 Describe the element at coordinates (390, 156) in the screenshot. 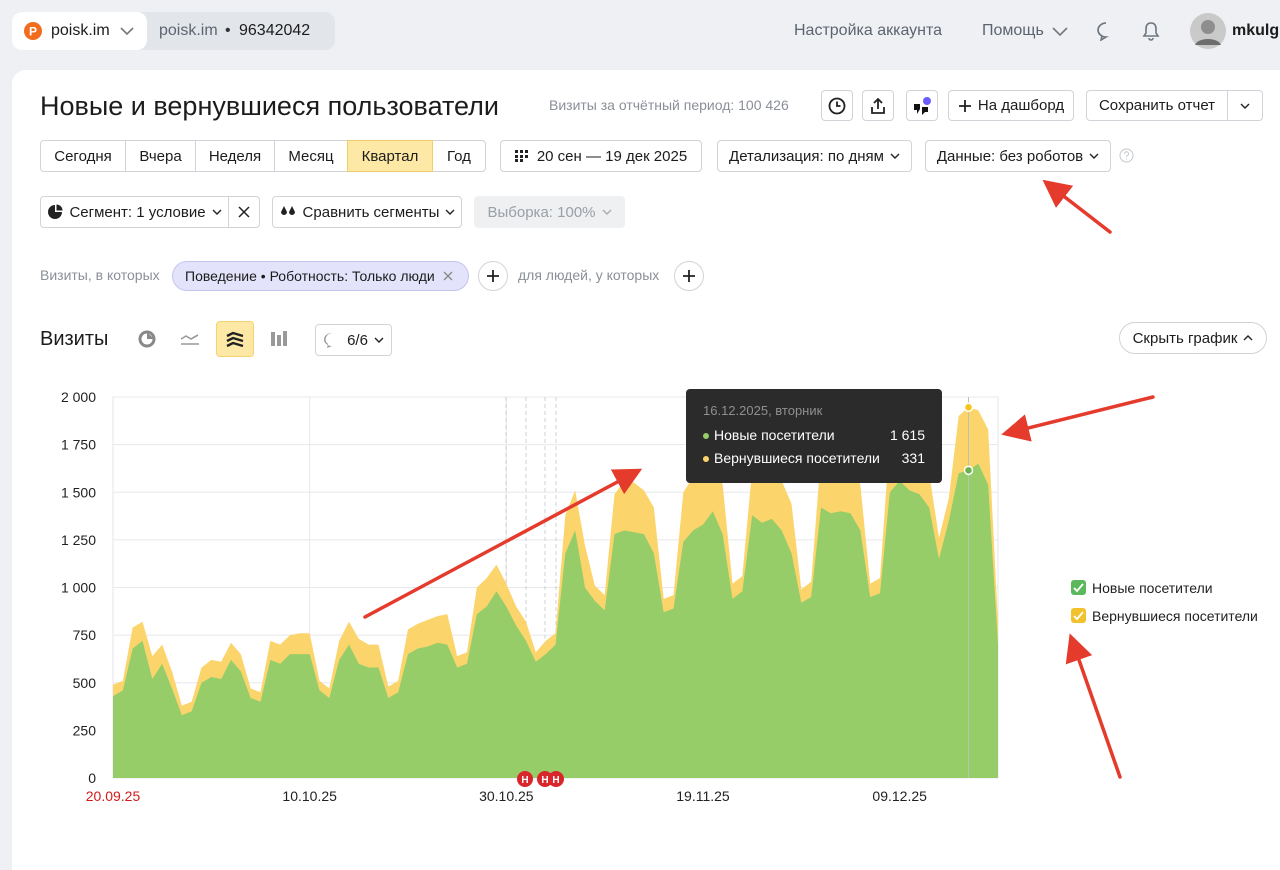

I see `period-button: Квартал` at that location.